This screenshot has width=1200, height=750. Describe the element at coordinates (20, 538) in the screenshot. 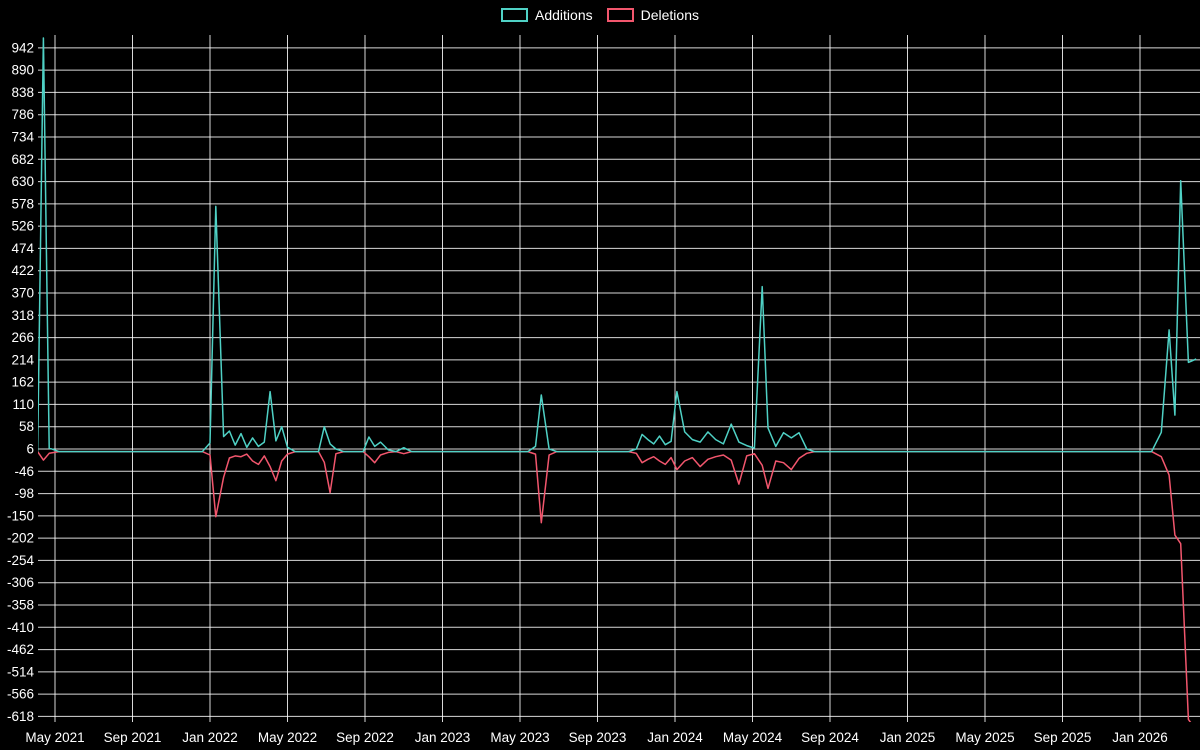

I see `y-axis-tick-label: -202` at that location.